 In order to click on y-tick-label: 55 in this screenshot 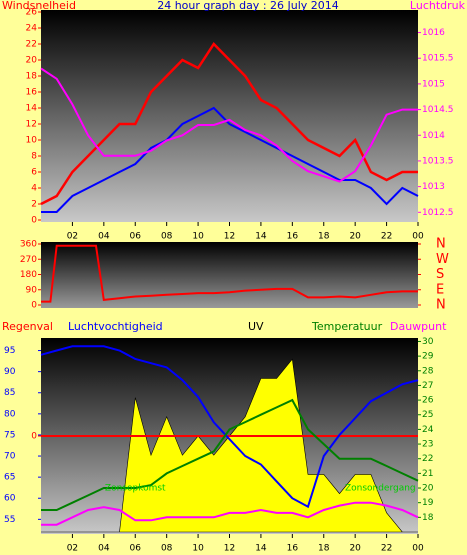, I will do `click(9, 520)`.